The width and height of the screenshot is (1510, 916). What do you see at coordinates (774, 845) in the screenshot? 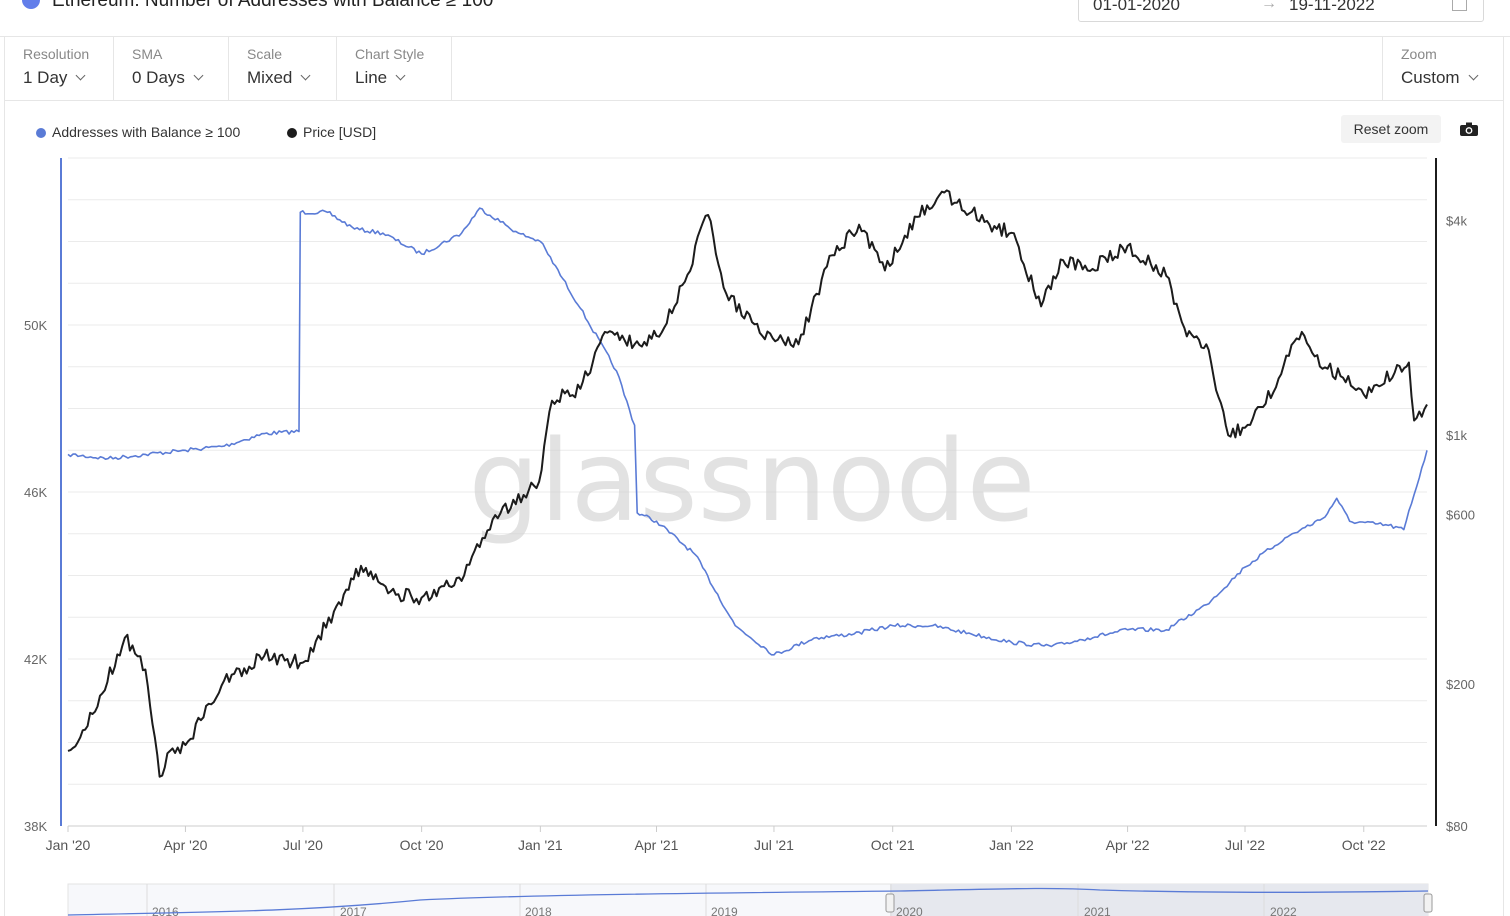
I see `x-tick-label: Jul '21` at bounding box center [774, 845].